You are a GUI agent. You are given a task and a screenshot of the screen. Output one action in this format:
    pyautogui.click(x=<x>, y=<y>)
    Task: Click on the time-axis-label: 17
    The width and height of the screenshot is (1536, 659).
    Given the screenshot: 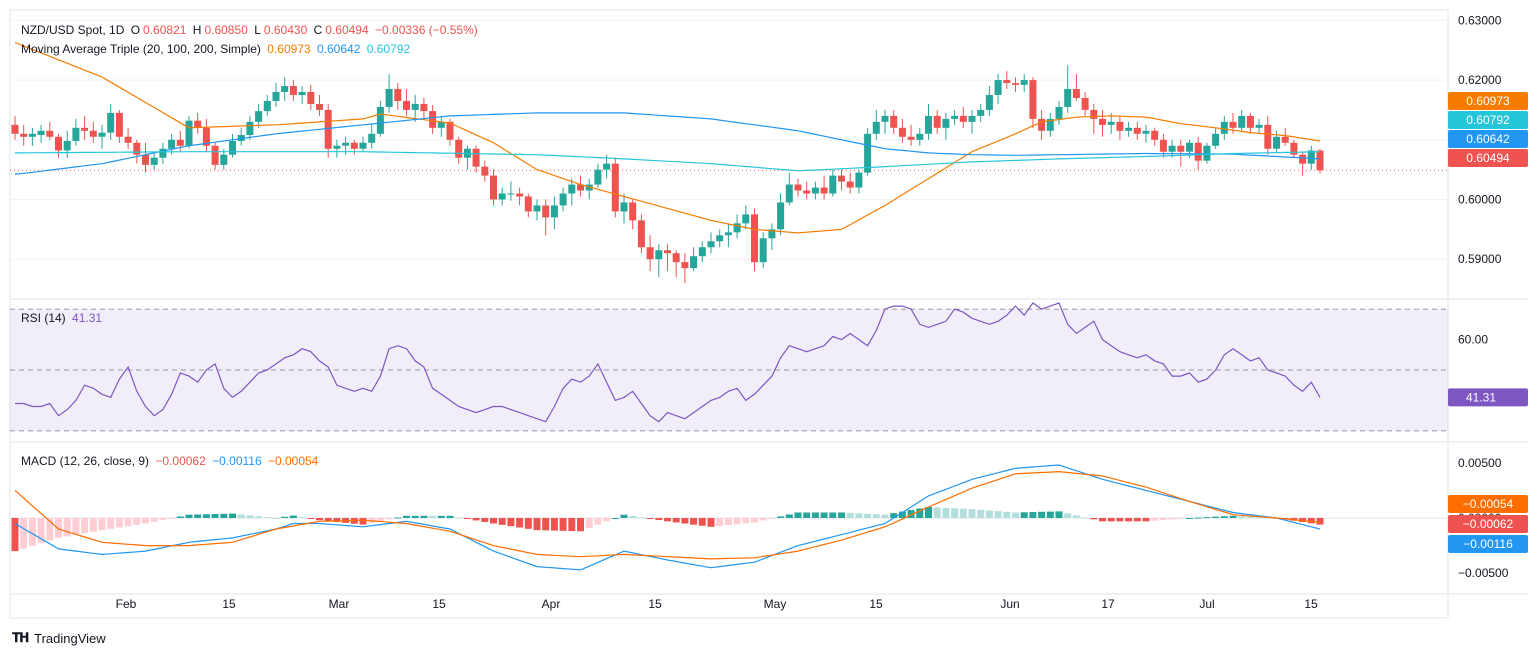 What is the action you would take?
    pyautogui.click(x=1108, y=604)
    